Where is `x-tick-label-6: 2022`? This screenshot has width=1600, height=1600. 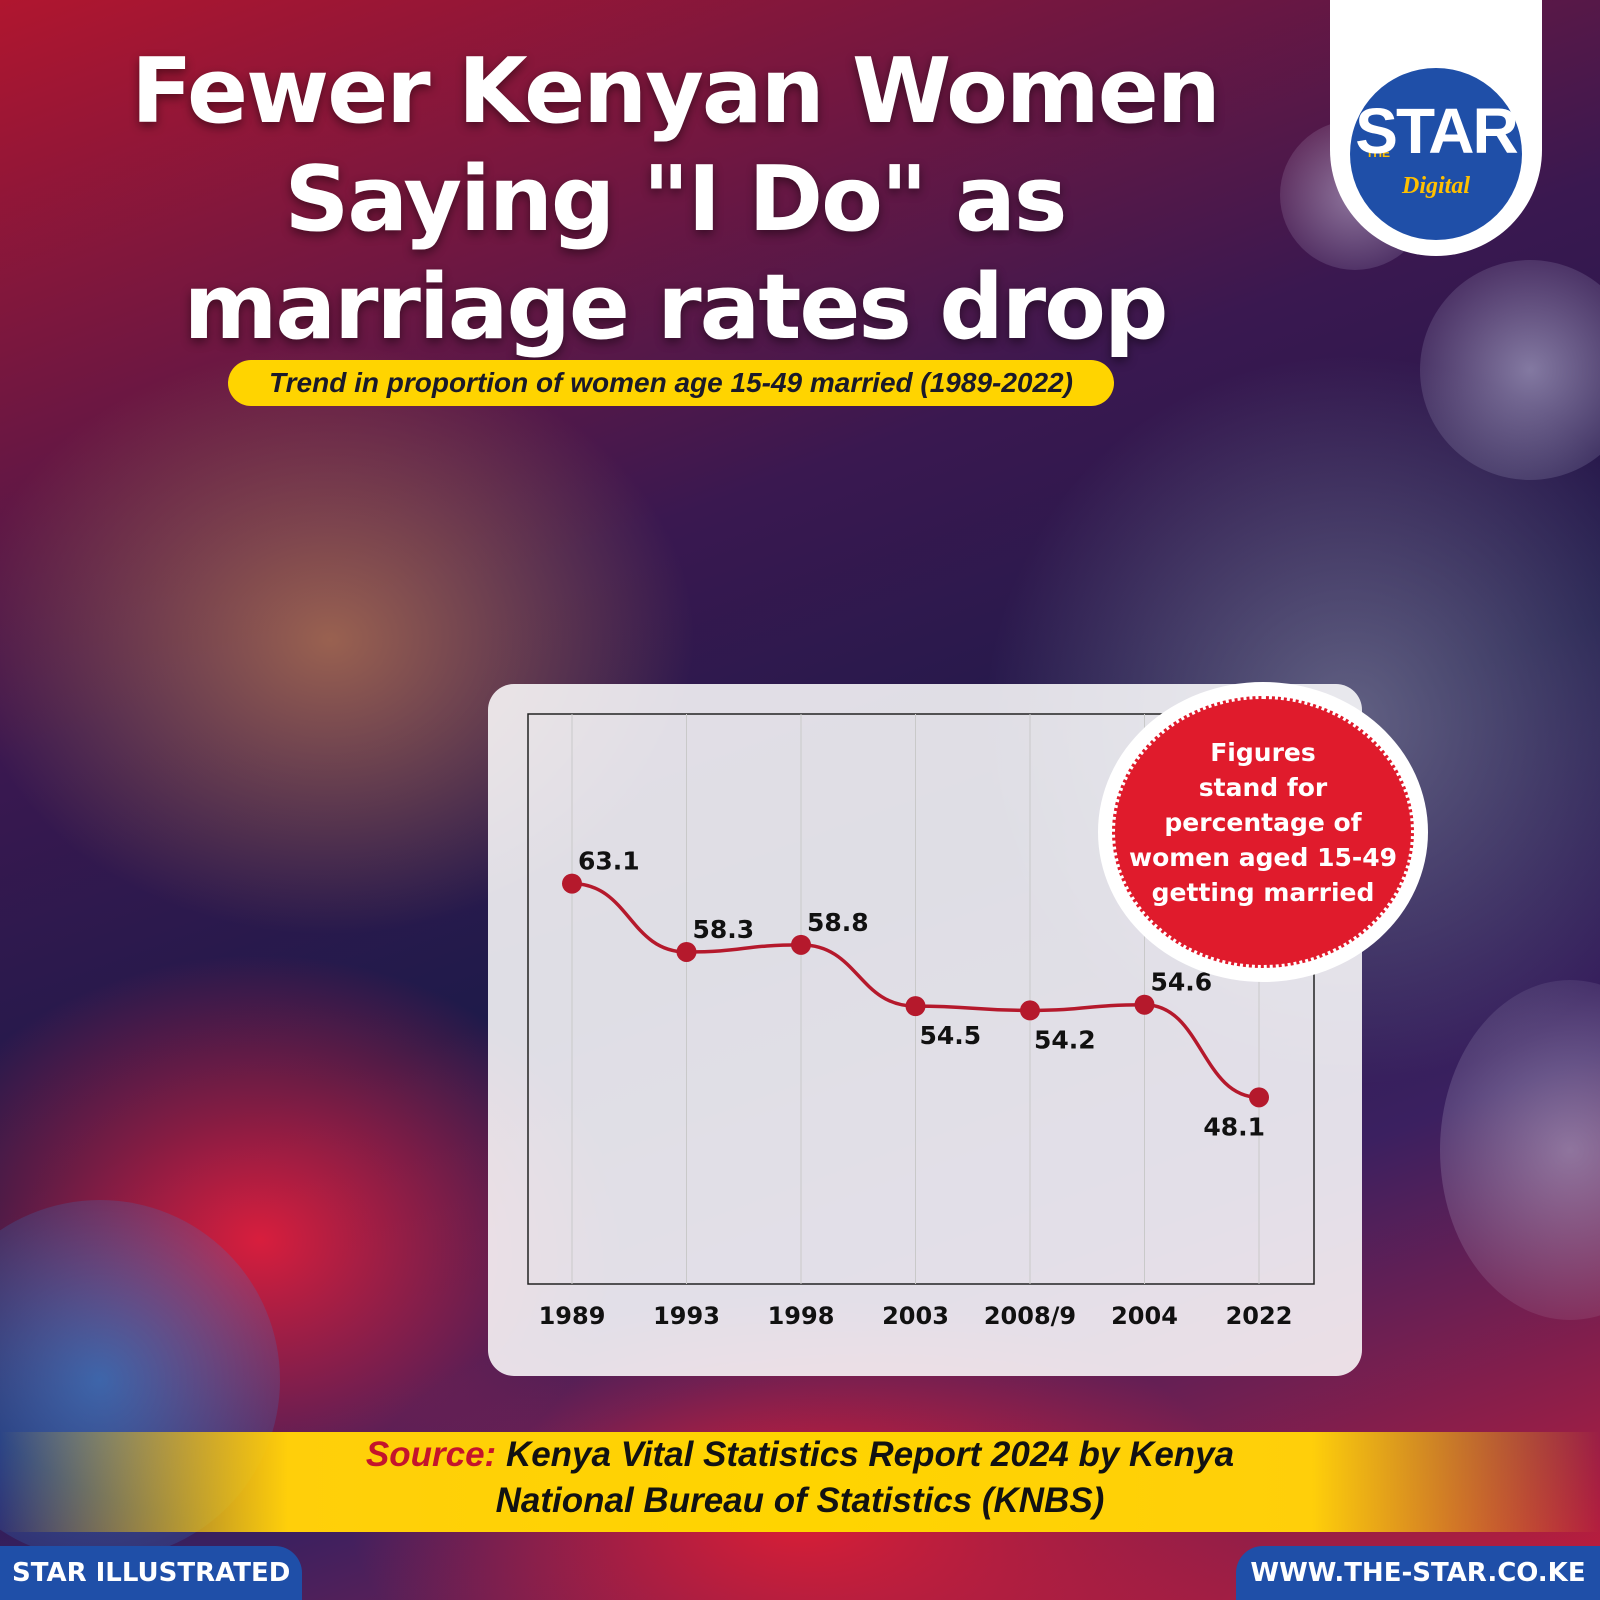
x-tick-label-6: 2022 is located at coordinates (1259, 1316).